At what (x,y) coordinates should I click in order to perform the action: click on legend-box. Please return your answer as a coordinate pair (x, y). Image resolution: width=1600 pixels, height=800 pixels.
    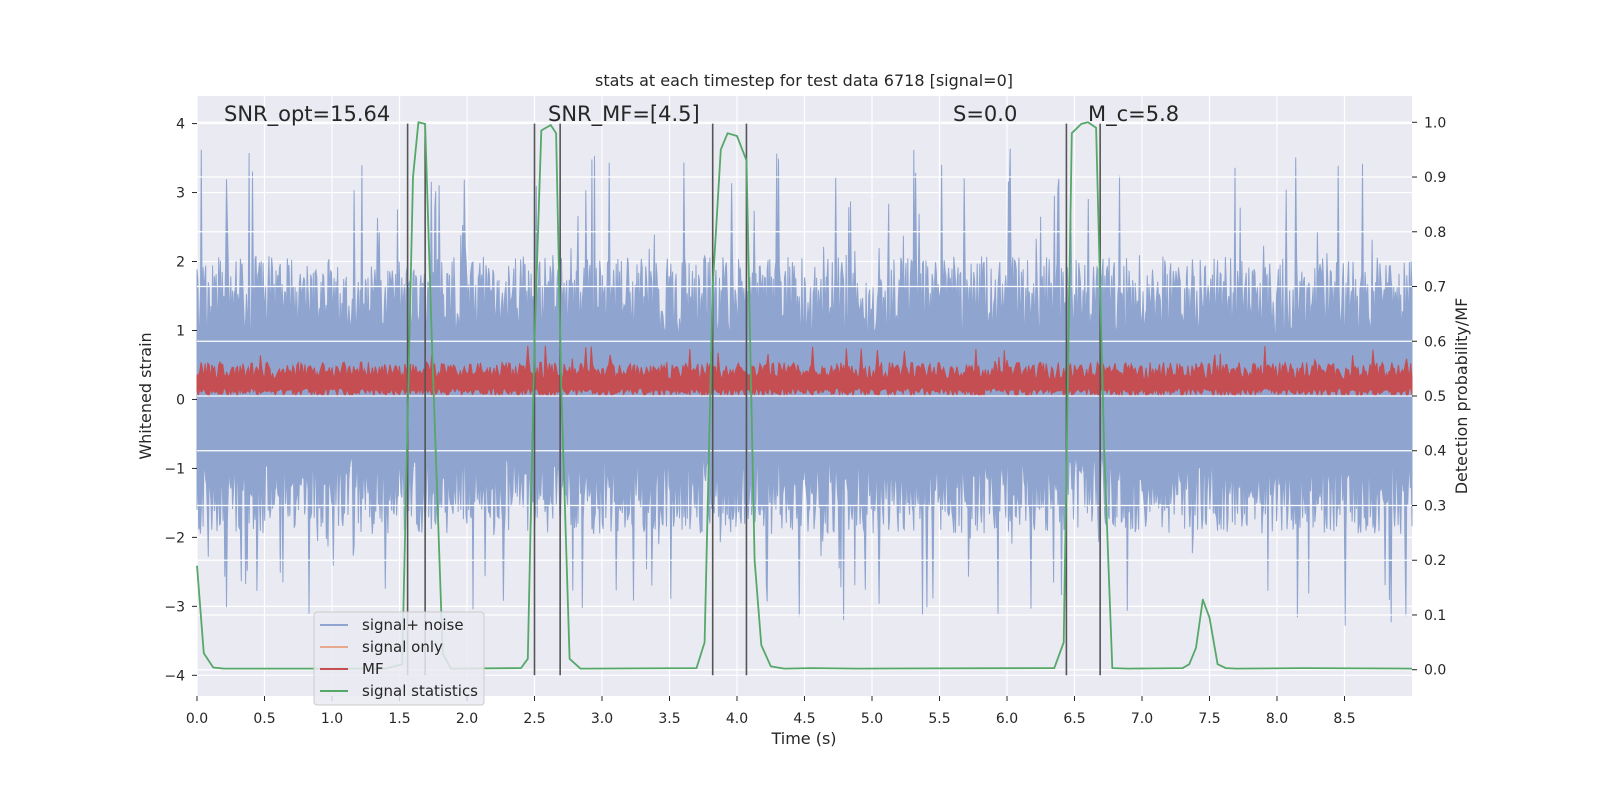
    Looking at the image, I should click on (399, 658).